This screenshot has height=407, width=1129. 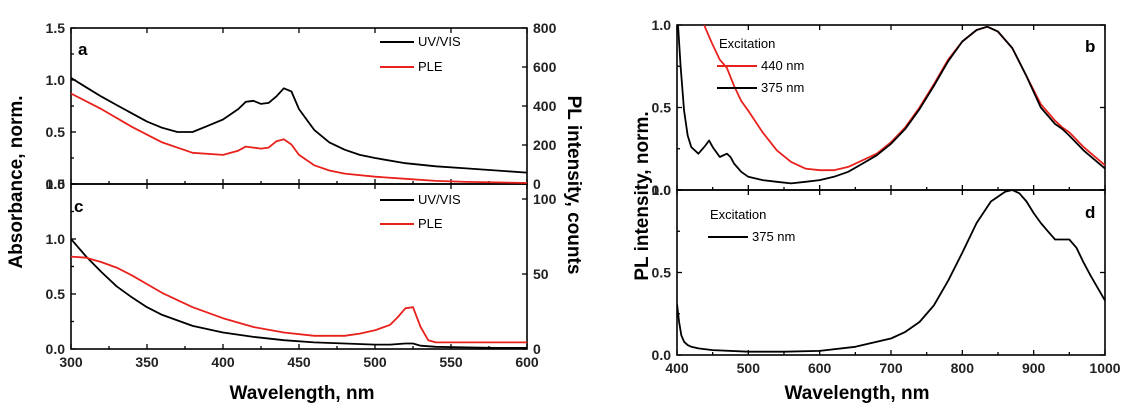 I want to click on panel-d-legend-title: Excitation, so click(x=738, y=214).